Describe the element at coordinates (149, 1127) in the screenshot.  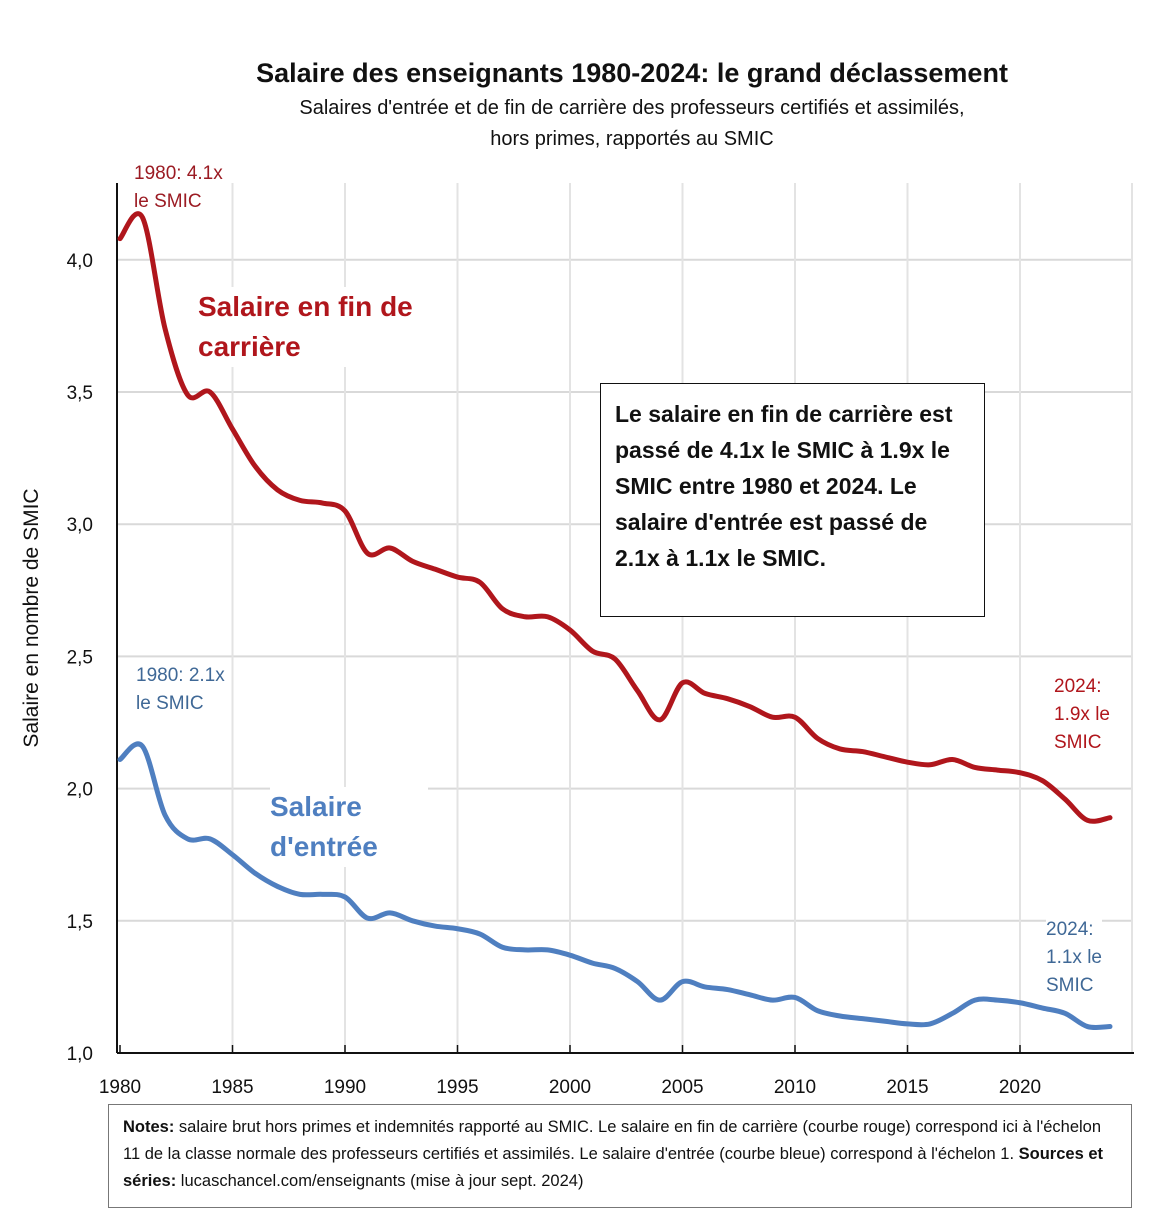
I see `notes-label: Notes:` at that location.